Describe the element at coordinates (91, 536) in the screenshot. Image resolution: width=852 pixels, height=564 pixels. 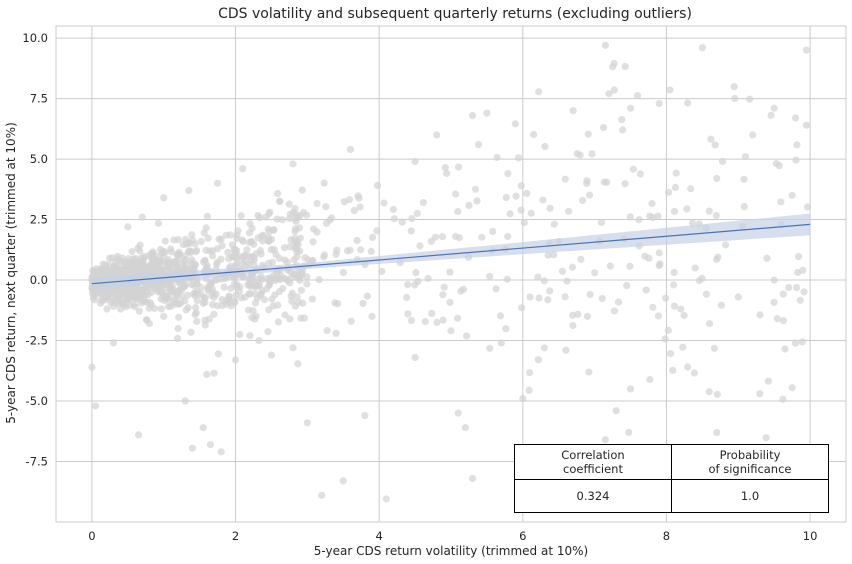
I see `x-tick-label: 0` at that location.